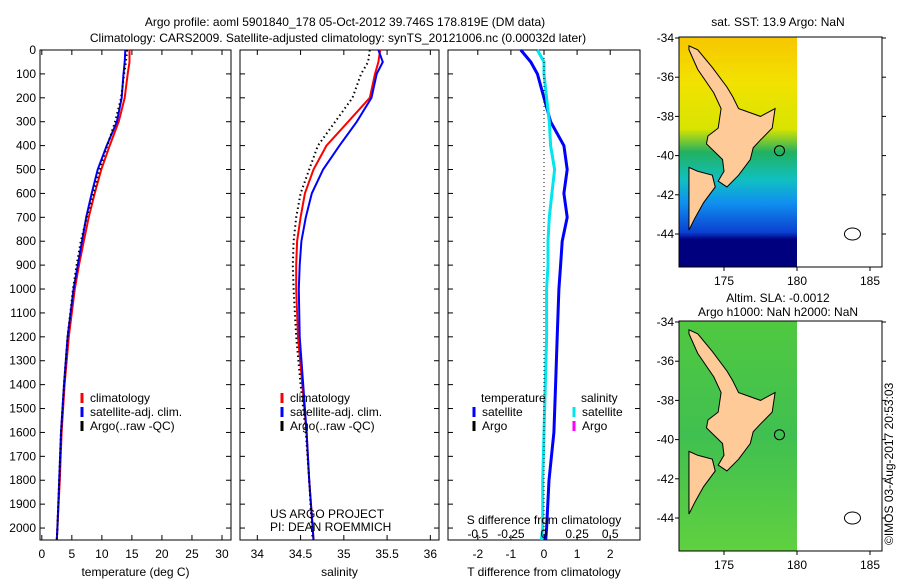 The height and width of the screenshot is (580, 900). What do you see at coordinates (26, 217) in the screenshot?
I see `y-tick-label: 700` at bounding box center [26, 217].